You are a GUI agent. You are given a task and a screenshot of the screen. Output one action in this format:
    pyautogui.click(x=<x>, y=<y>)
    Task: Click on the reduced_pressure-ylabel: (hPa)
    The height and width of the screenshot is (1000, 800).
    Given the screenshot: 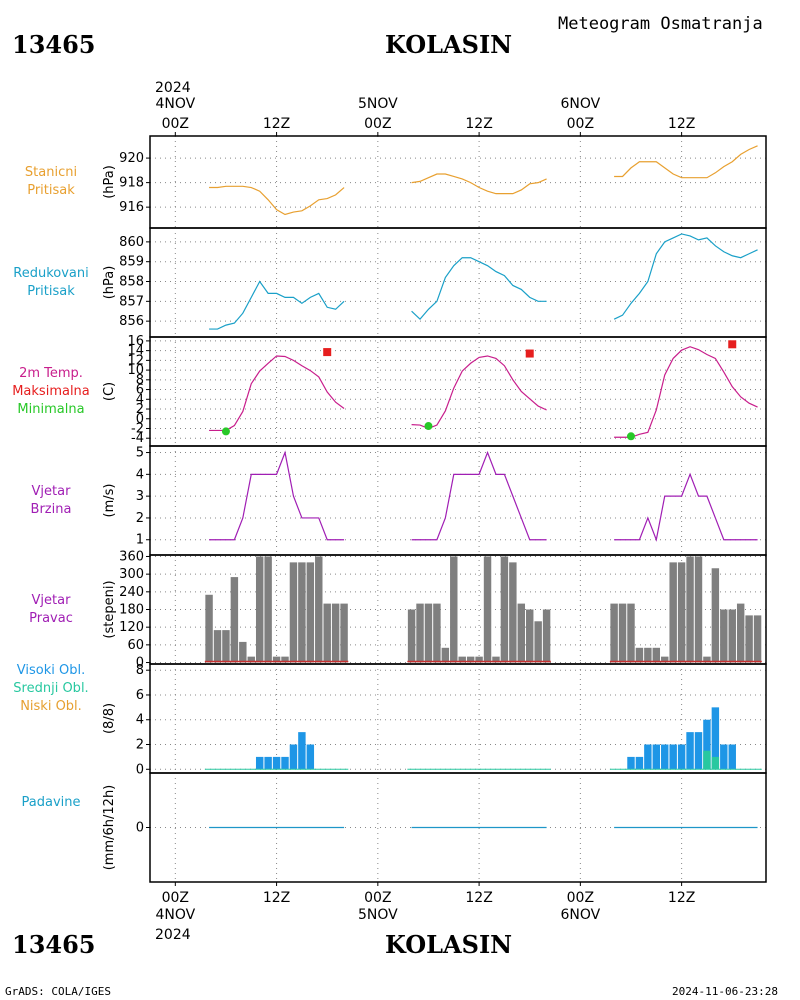 What is the action you would take?
    pyautogui.click(x=109, y=283)
    